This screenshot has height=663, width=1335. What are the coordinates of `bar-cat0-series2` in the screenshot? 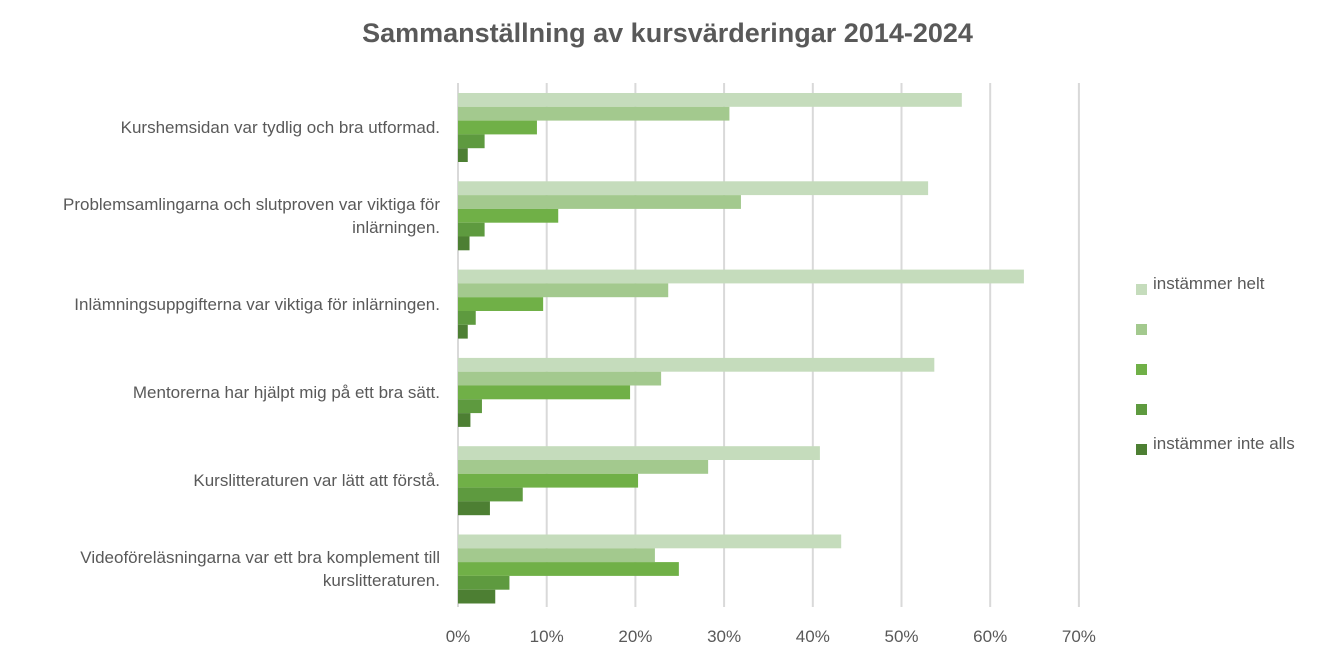 It's located at (497, 127).